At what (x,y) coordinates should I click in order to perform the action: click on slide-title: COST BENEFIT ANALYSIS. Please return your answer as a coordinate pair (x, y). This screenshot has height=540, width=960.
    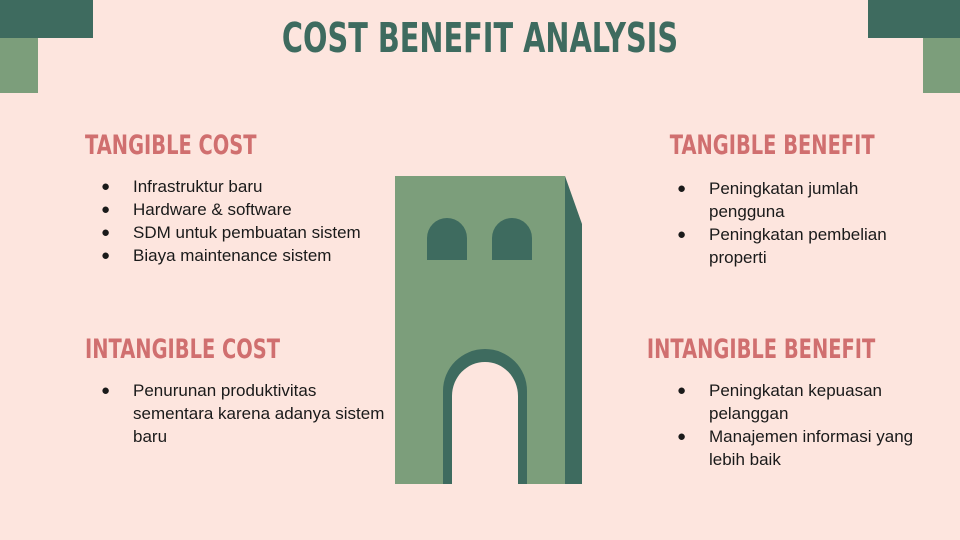
    Looking at the image, I should click on (480, 38).